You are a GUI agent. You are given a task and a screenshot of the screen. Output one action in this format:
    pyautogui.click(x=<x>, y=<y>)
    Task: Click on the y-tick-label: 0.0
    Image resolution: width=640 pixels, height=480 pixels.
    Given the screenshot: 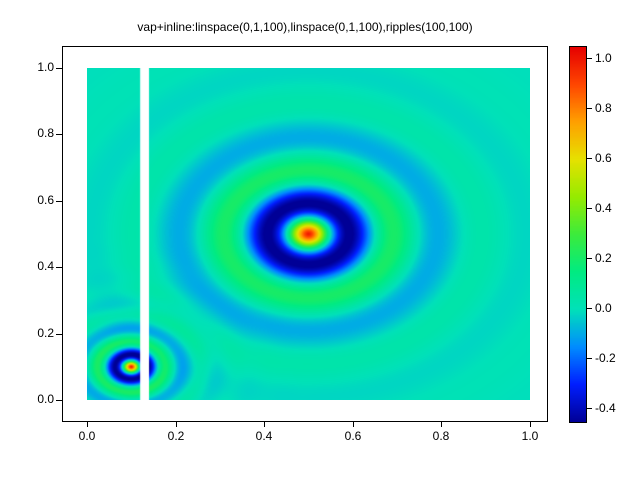 What is the action you would take?
    pyautogui.click(x=45, y=399)
    